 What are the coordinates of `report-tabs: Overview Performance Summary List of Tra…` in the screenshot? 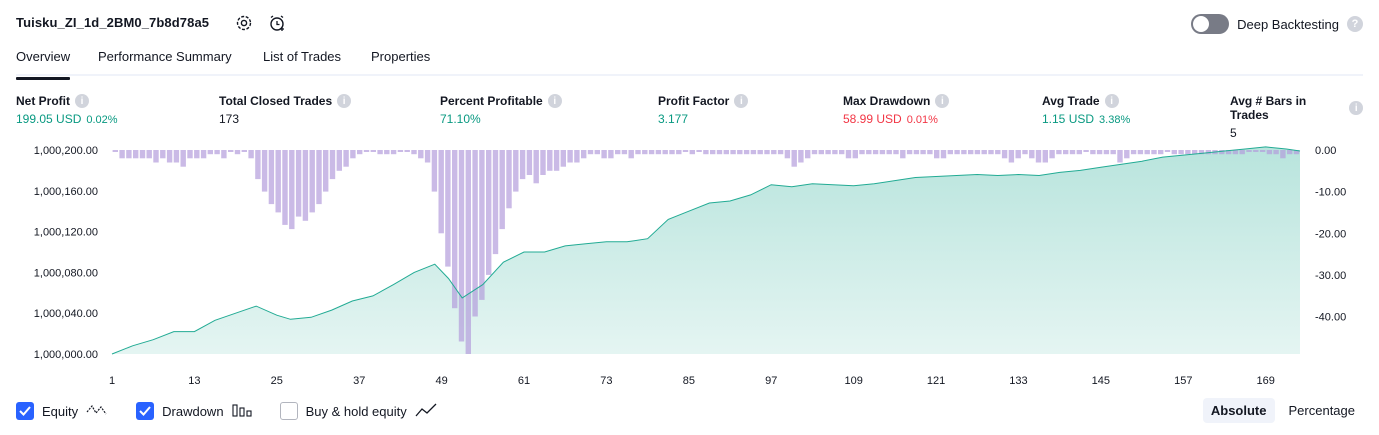 It's located at (689, 62).